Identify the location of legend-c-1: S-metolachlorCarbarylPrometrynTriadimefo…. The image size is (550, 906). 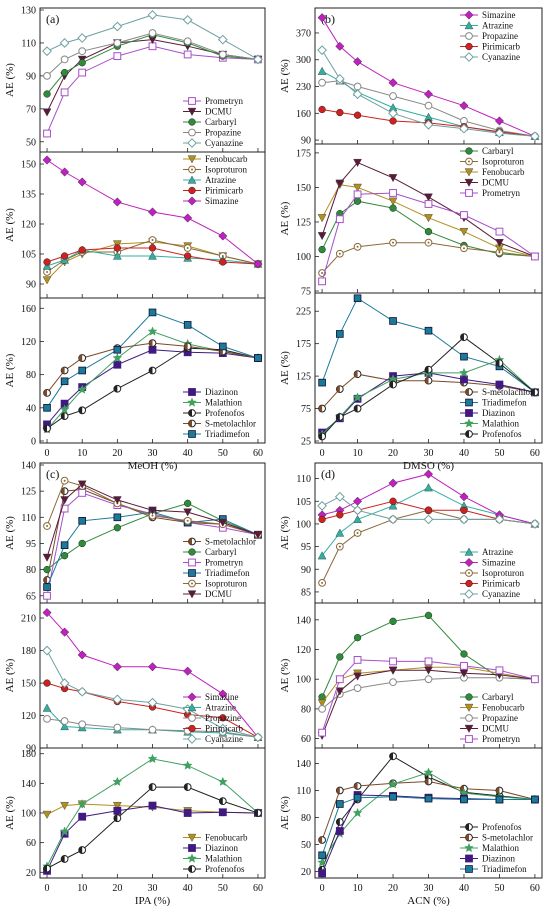
(219, 568).